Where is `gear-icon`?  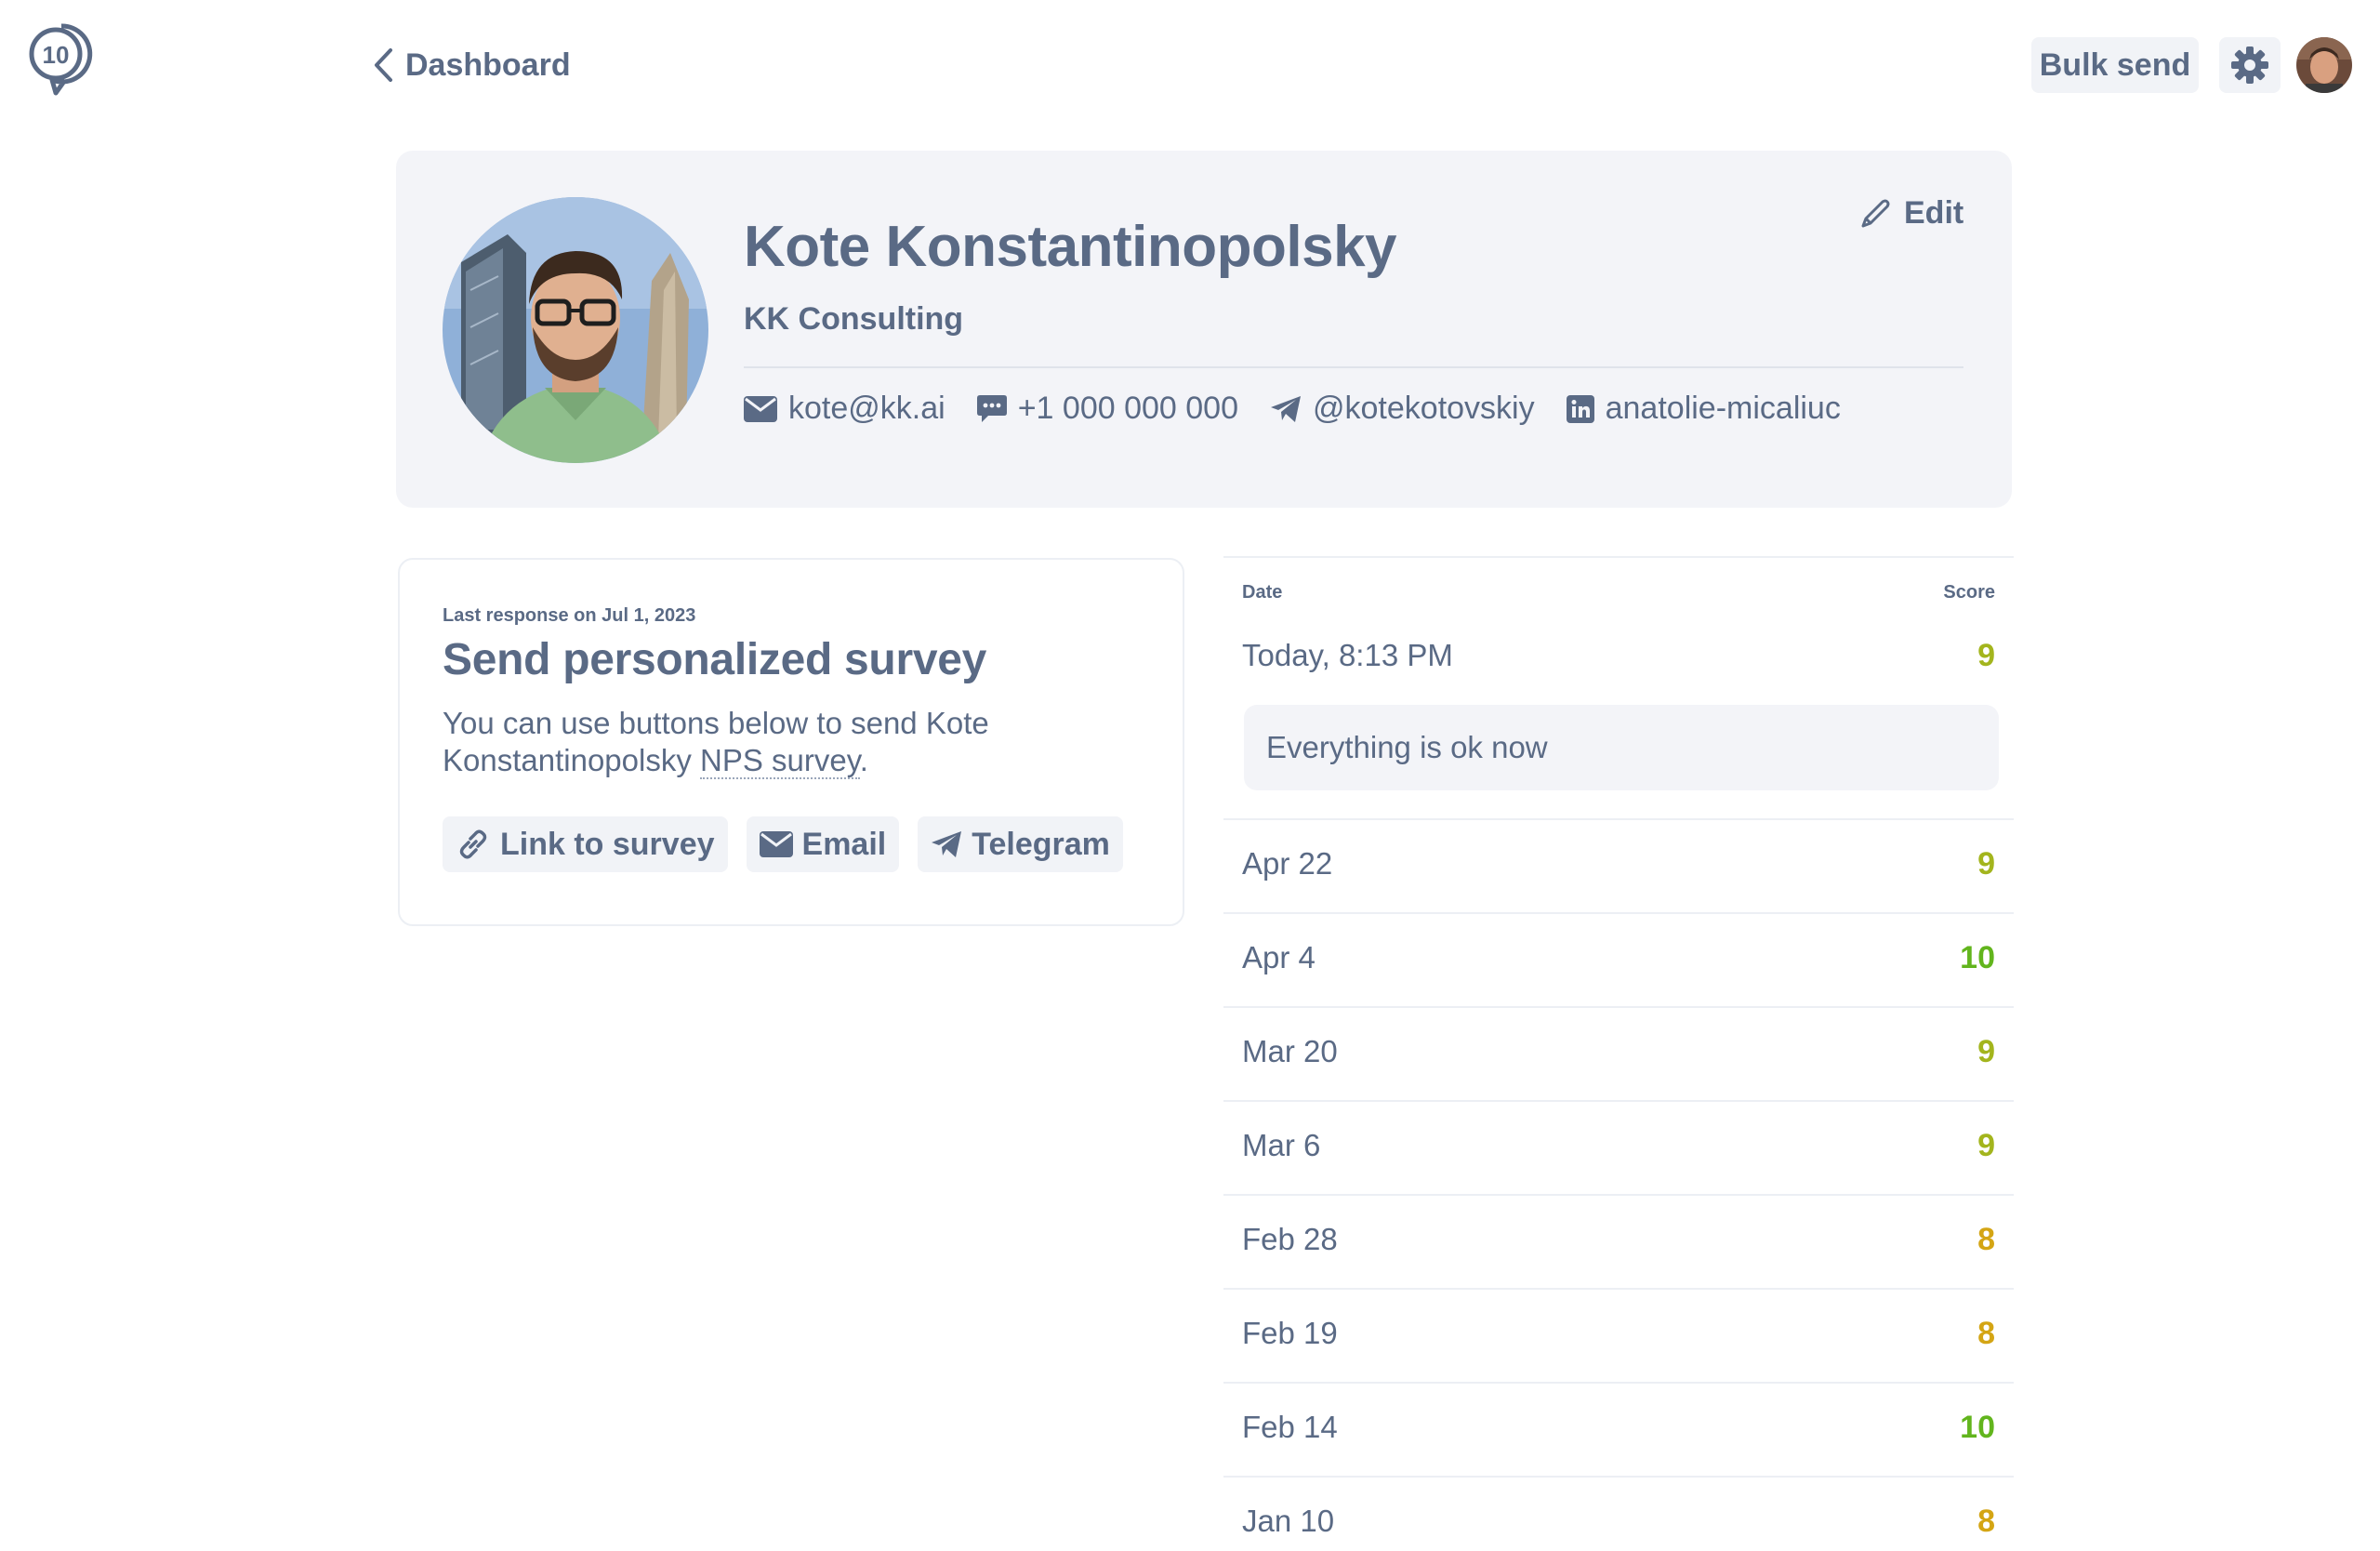 gear-icon is located at coordinates (2249, 65).